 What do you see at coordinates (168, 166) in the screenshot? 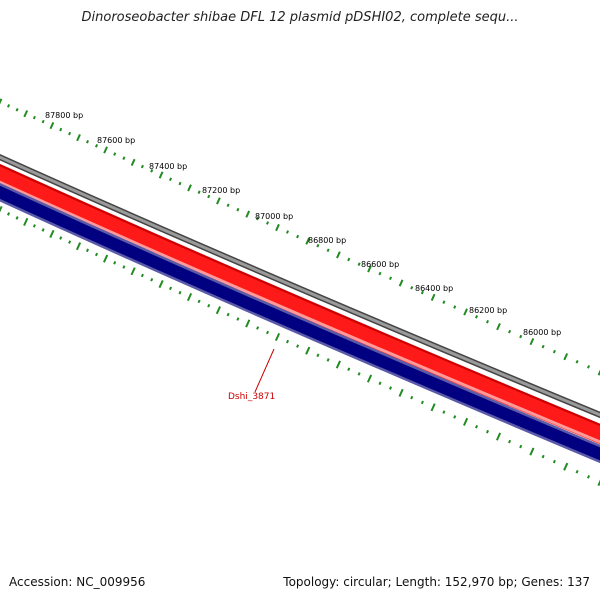
I see `ruler-label-2: 87400 bp` at bounding box center [168, 166].